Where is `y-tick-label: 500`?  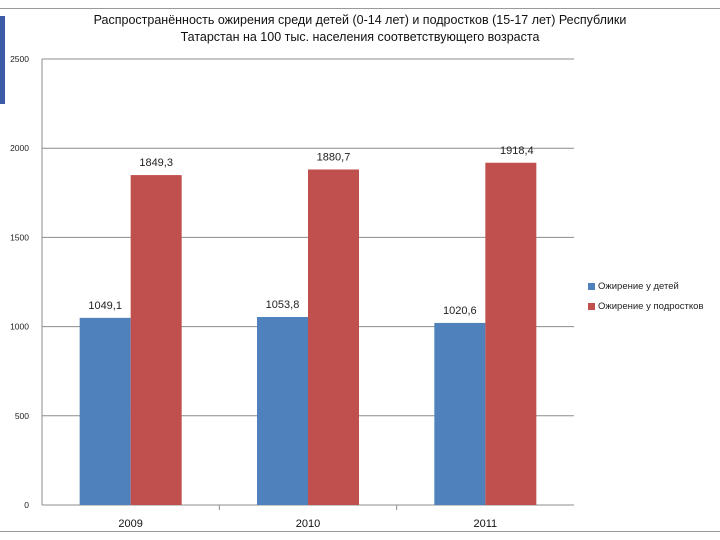
y-tick-label: 500 is located at coordinates (22, 416).